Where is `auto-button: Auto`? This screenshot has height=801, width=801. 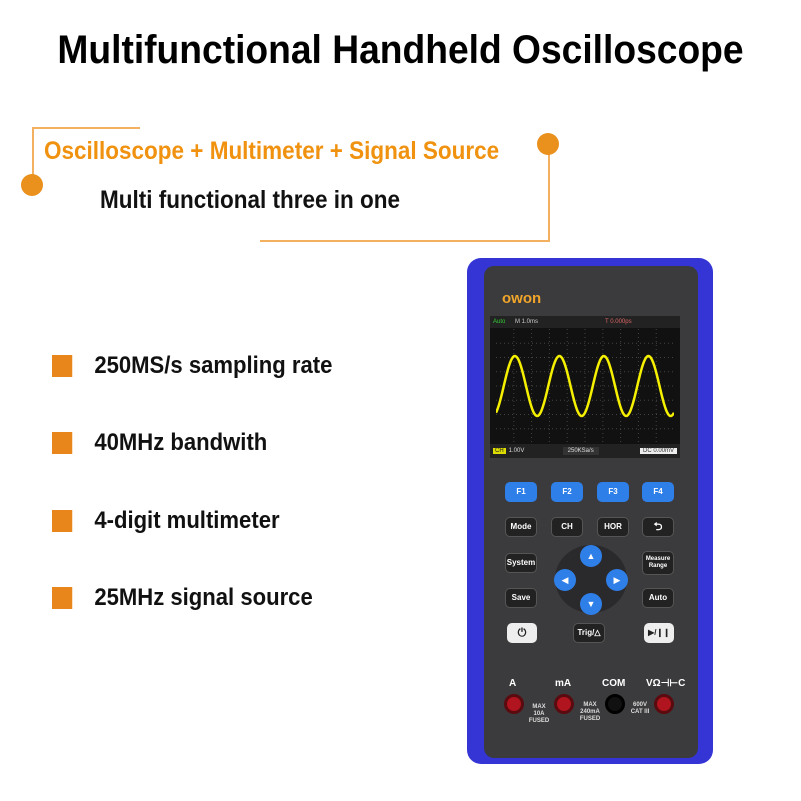 auto-button: Auto is located at coordinates (658, 598).